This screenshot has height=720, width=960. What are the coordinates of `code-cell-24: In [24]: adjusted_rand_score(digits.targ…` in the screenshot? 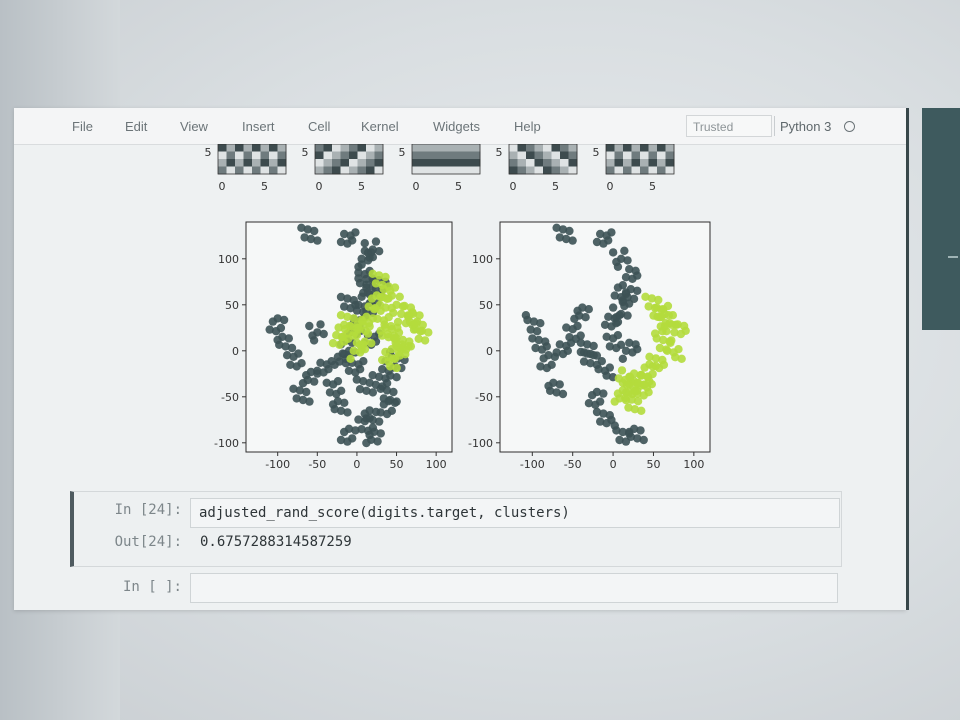 It's located at (456, 529).